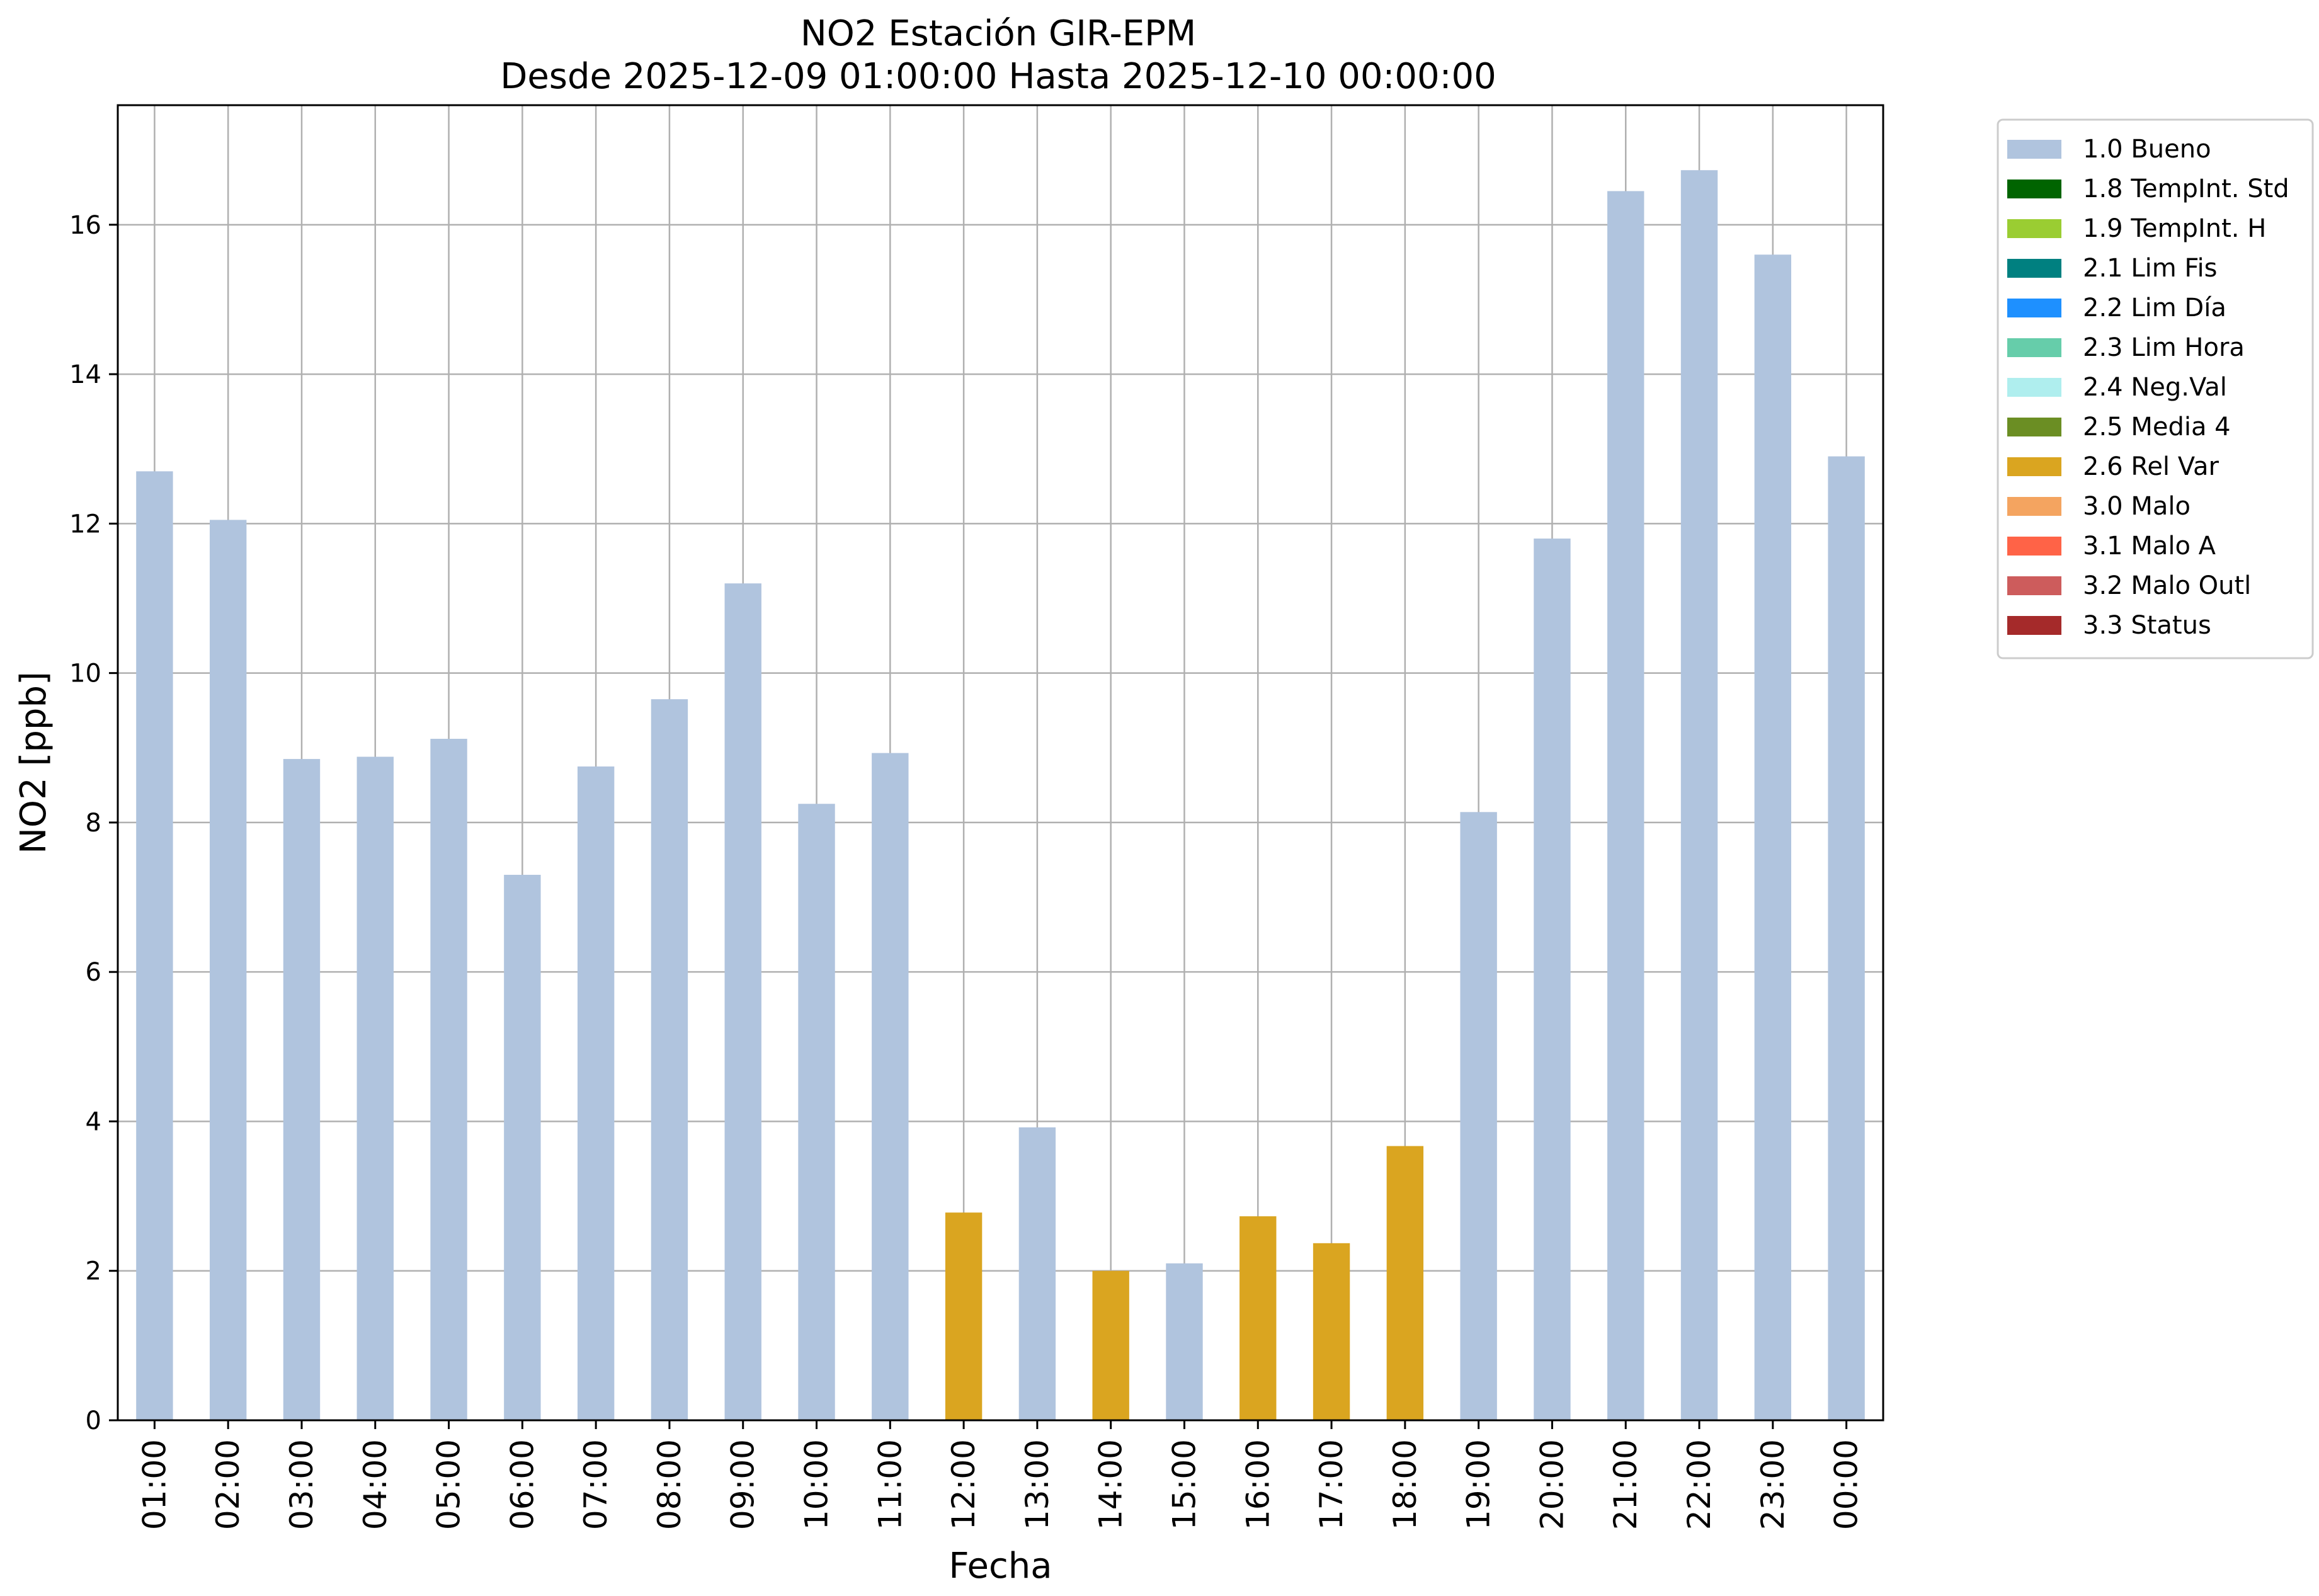 The width and height of the screenshot is (2319, 1596). What do you see at coordinates (1331, 1484) in the screenshot?
I see `x-tick-label: 17:00` at bounding box center [1331, 1484].